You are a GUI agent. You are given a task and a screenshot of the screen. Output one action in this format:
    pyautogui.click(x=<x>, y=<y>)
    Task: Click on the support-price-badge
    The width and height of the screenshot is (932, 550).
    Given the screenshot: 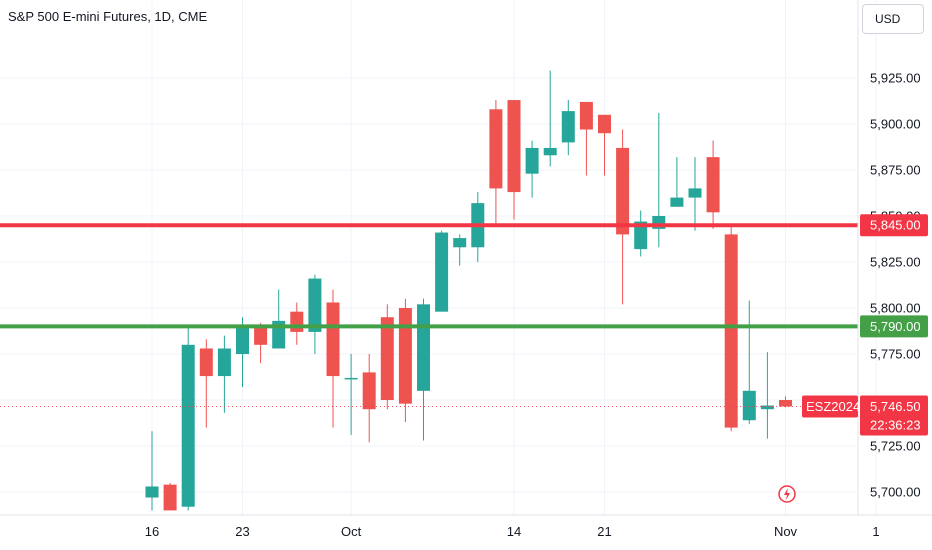 What is the action you would take?
    pyautogui.click(x=894, y=326)
    